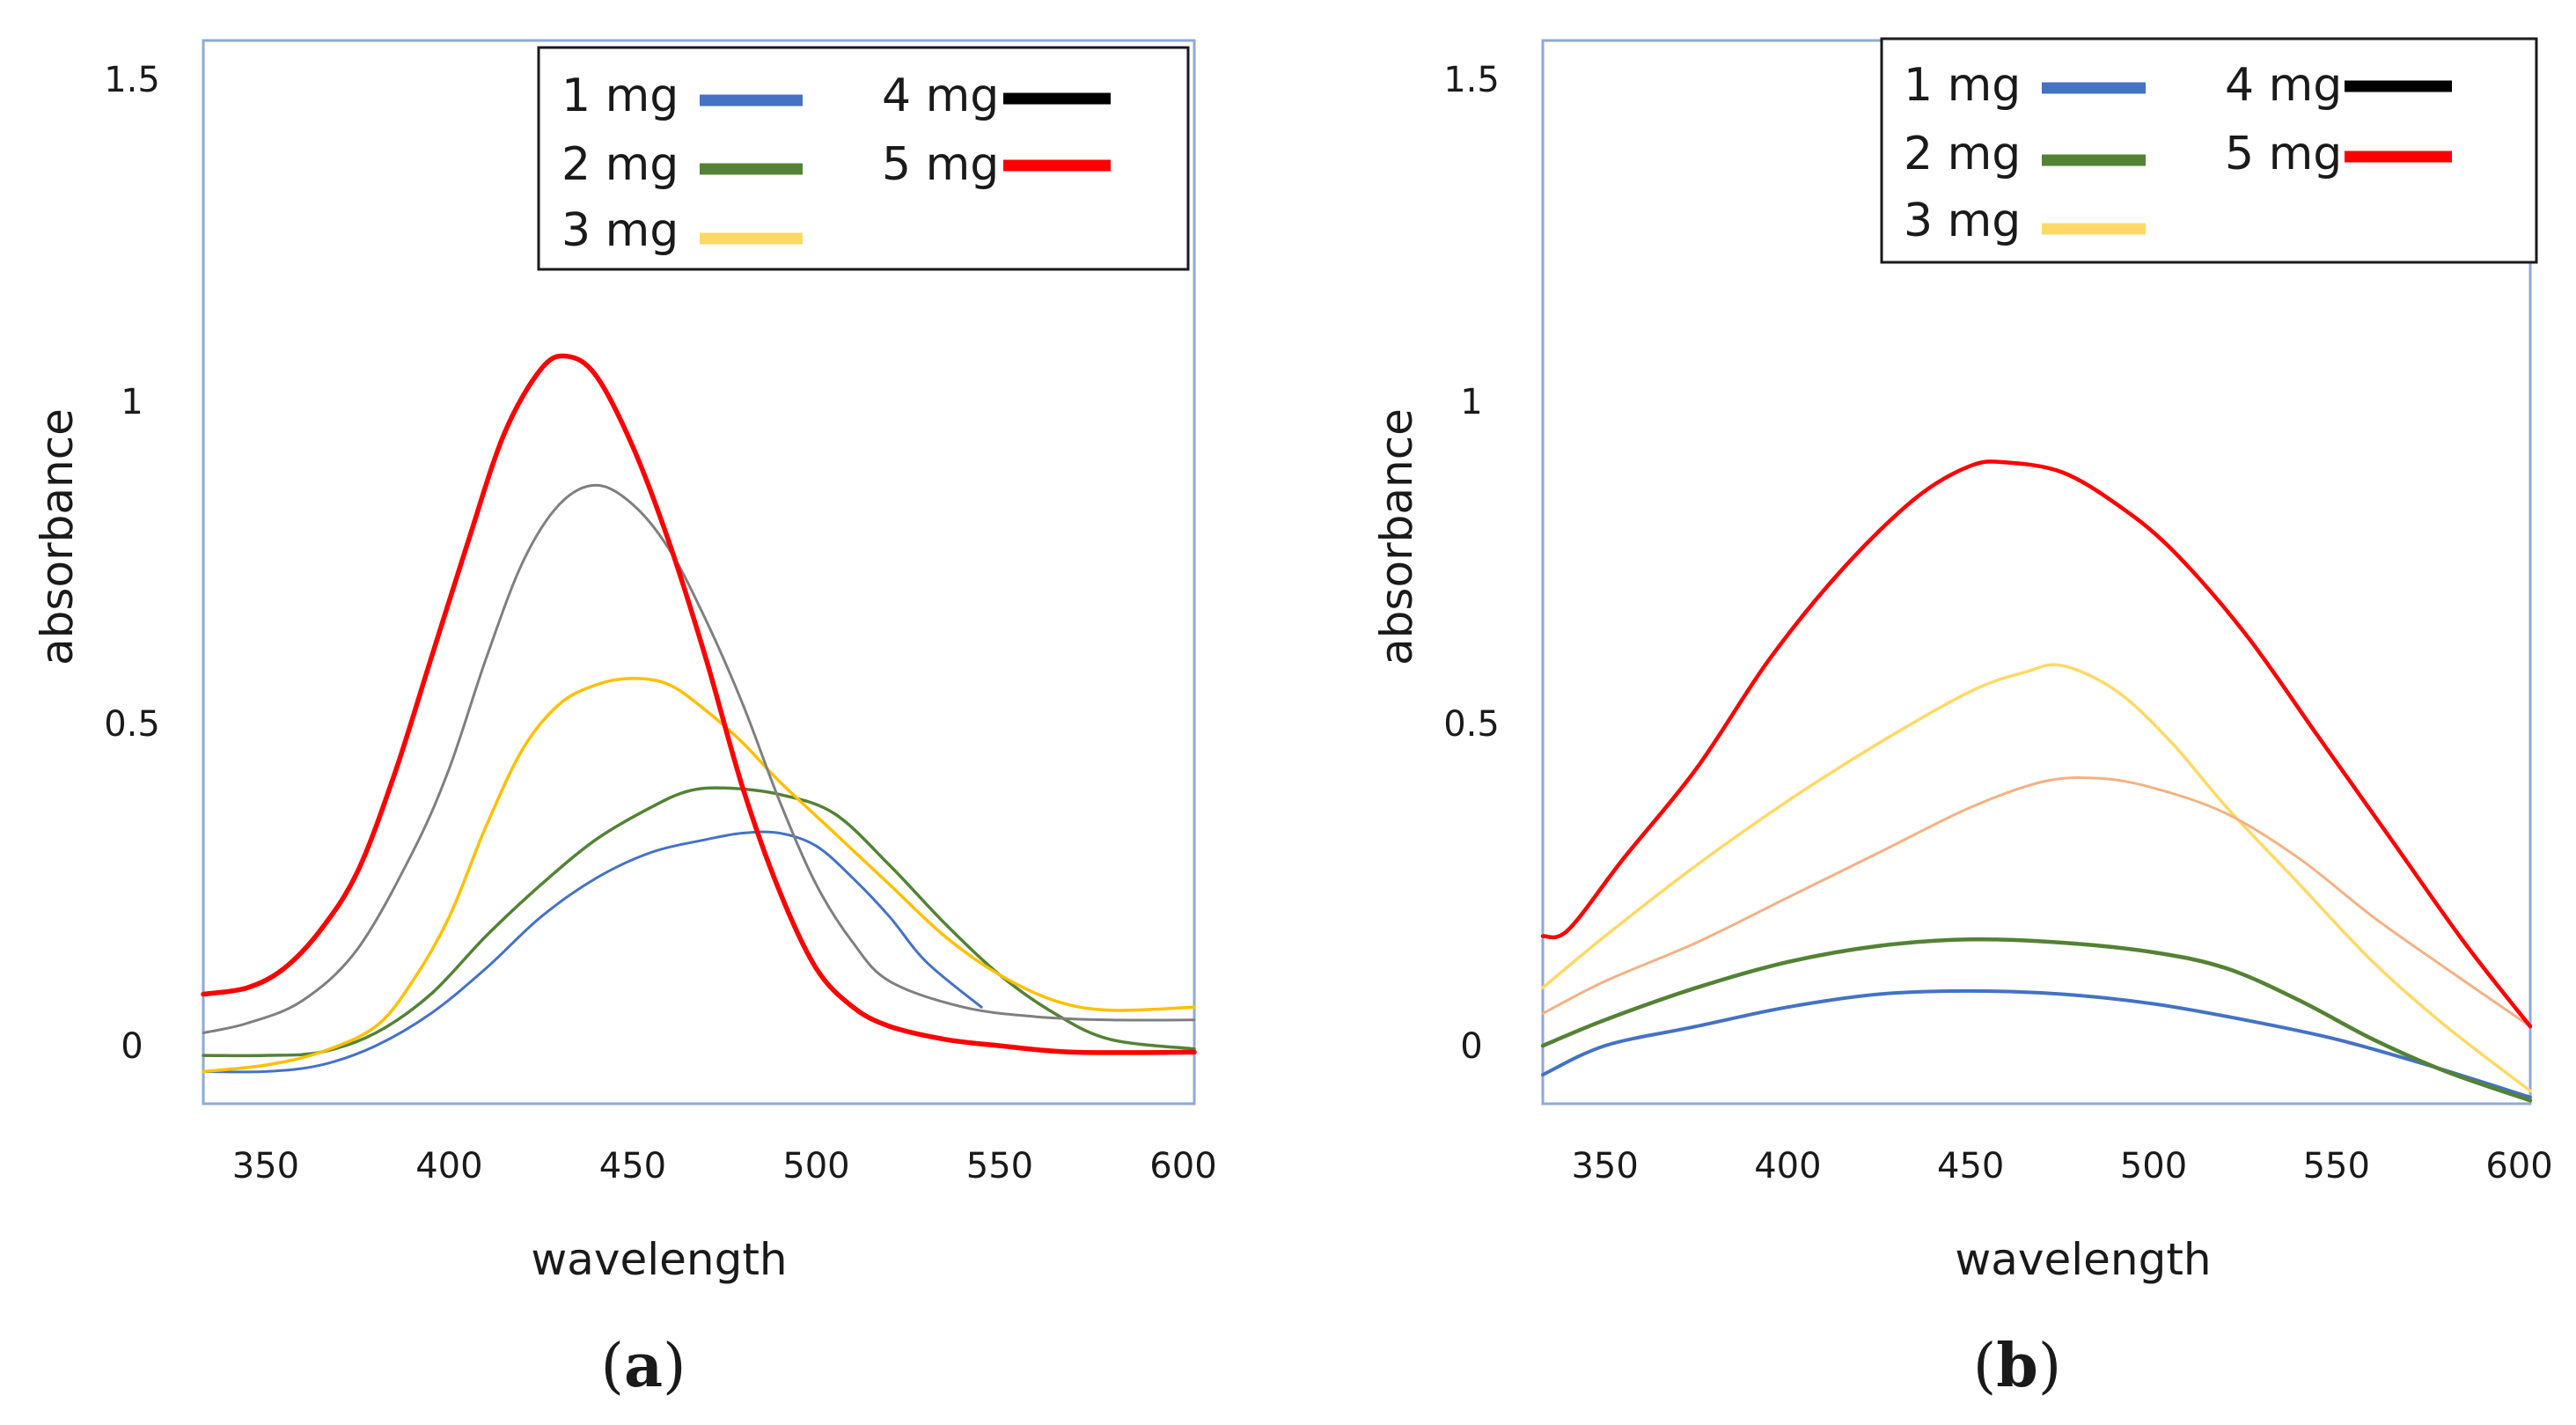  Describe the element at coordinates (57, 536) in the screenshot. I see `y-axis-title-a: absorbance` at that location.